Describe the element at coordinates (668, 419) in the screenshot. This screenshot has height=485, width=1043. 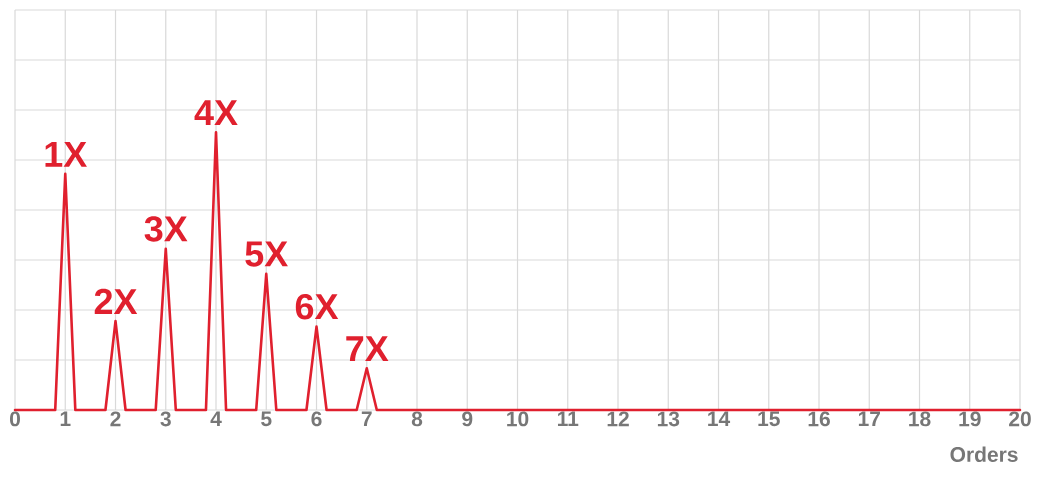
I see `x-tick-label: 13` at that location.